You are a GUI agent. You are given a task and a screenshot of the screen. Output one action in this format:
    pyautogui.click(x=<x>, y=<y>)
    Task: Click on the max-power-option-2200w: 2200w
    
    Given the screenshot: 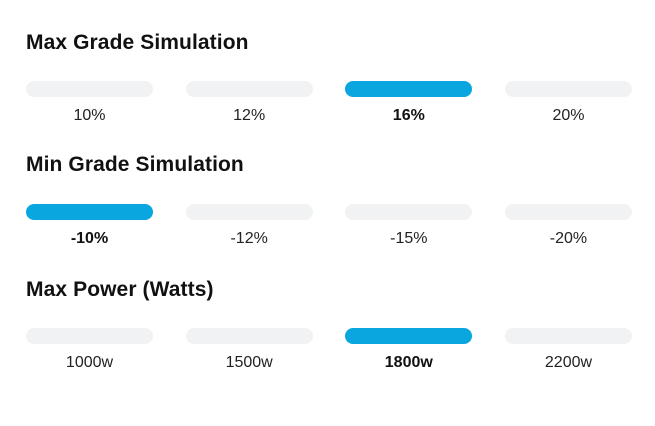 What is the action you would take?
    pyautogui.click(x=568, y=350)
    